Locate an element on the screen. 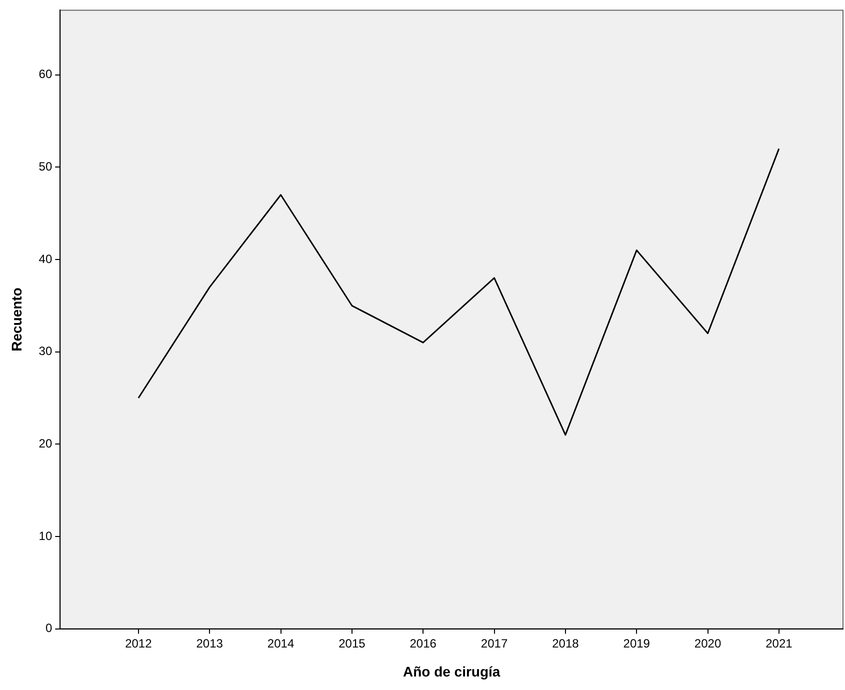 The image size is (845, 690). x-tick-label: 2016 is located at coordinates (423, 643).